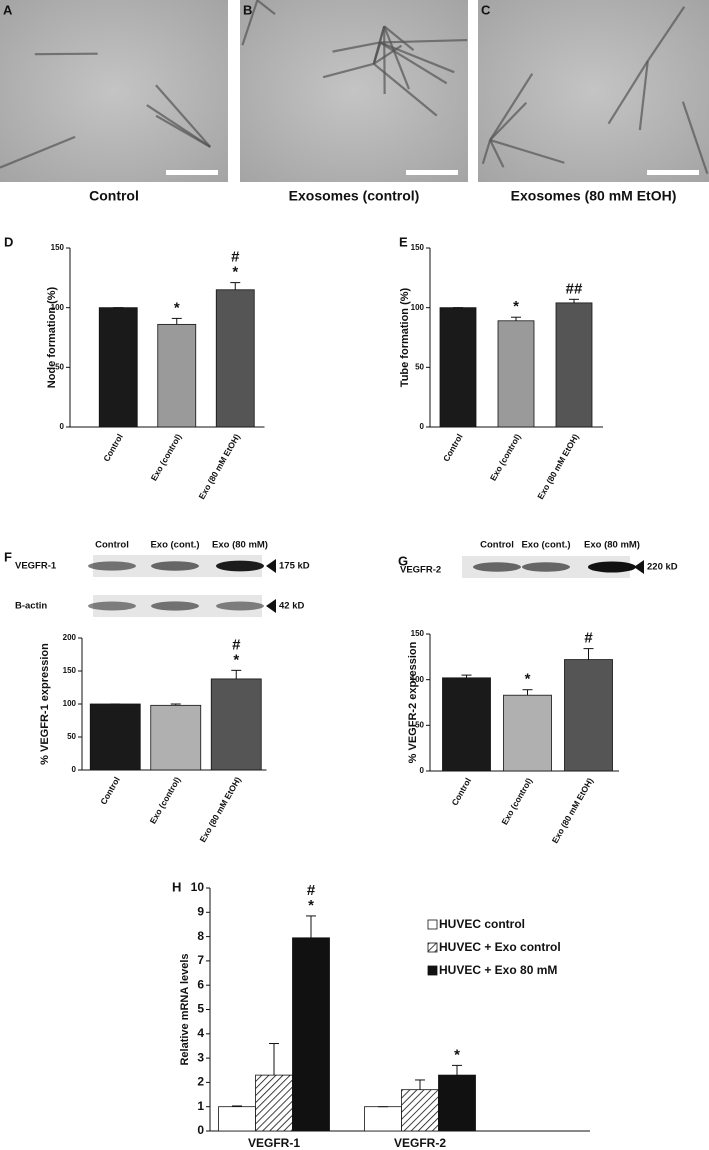  What do you see at coordinates (593, 91) in the screenshot?
I see `micrograph` at bounding box center [593, 91].